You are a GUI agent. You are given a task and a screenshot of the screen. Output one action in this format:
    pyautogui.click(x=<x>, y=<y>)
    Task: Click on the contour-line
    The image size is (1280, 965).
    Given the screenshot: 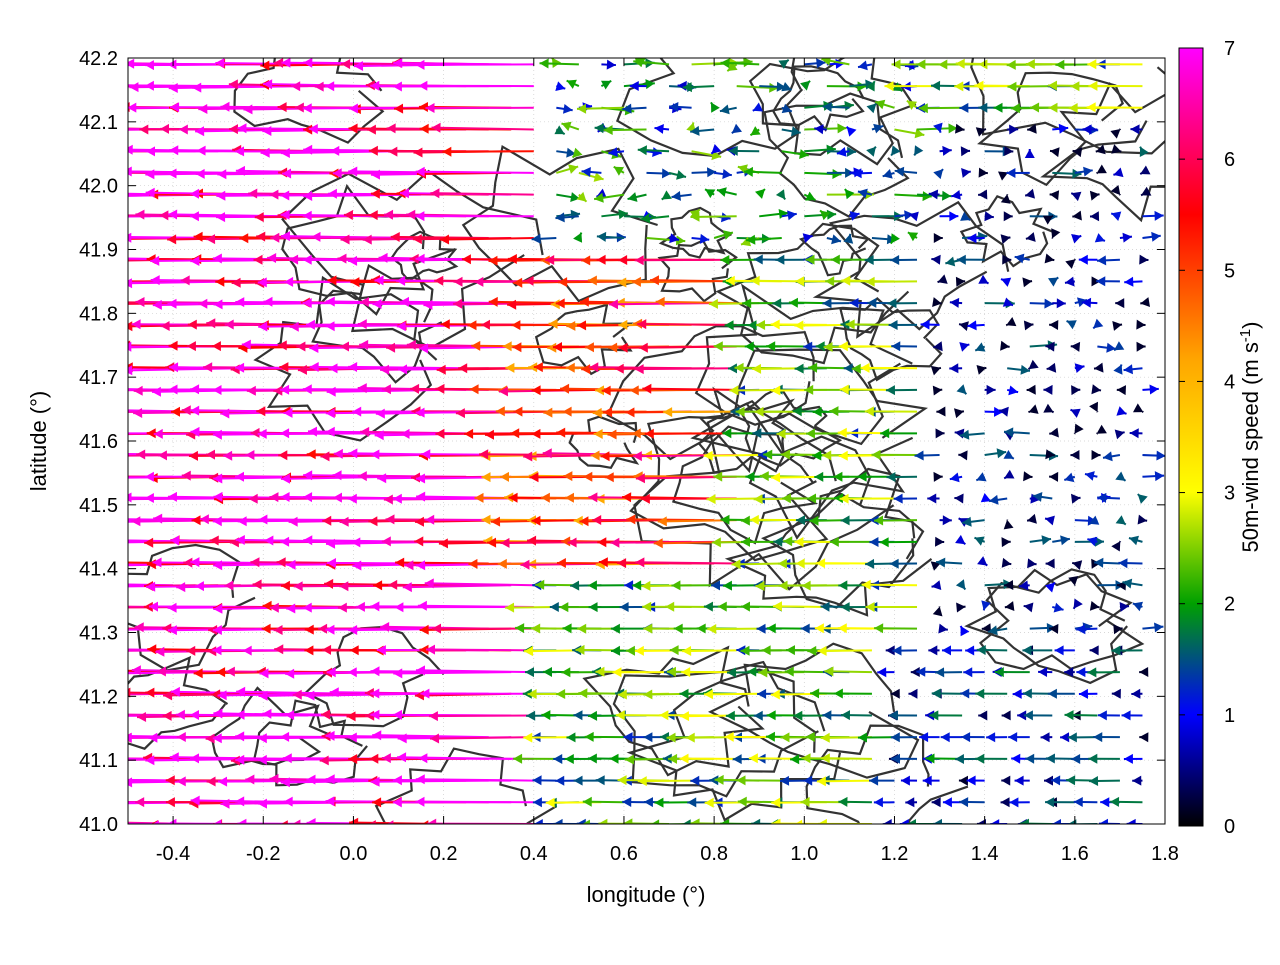 What is the action you would take?
    pyautogui.click(x=818, y=97)
    